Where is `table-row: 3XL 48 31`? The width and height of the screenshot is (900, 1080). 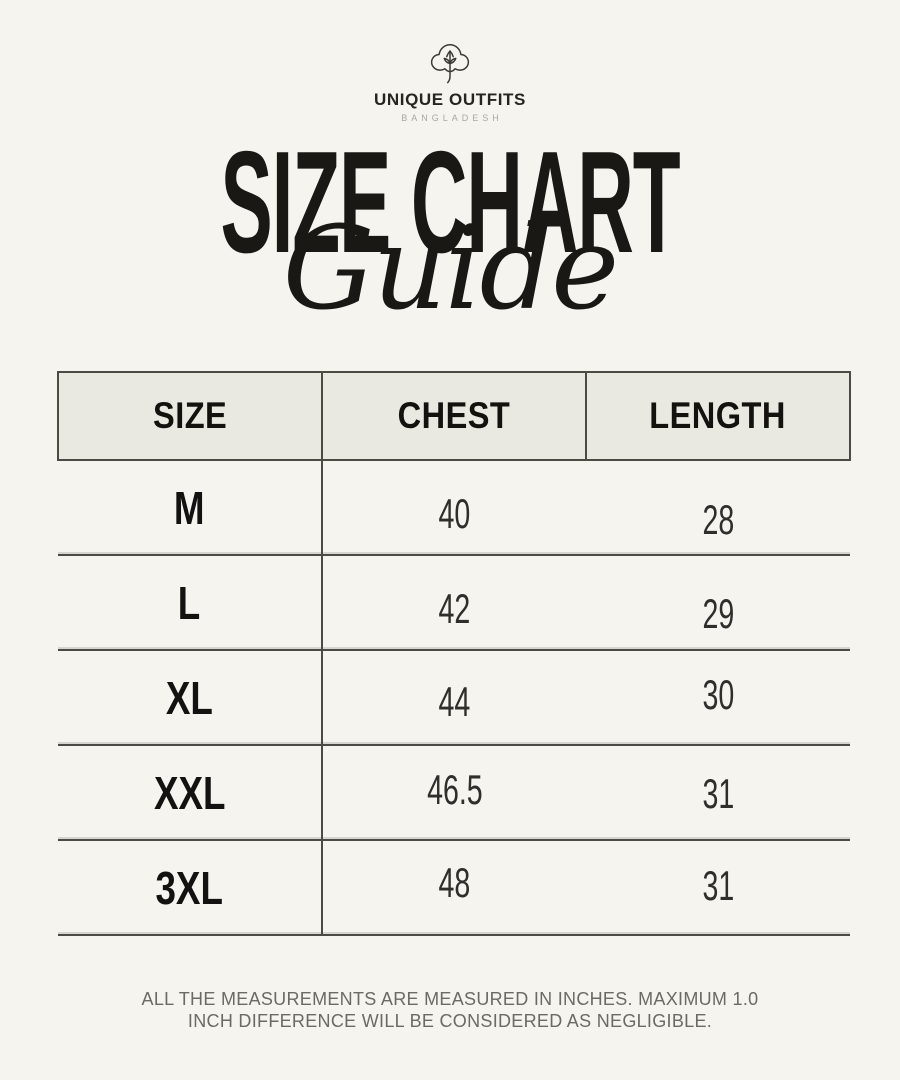 table-row: 3XL 48 31 is located at coordinates (454, 888).